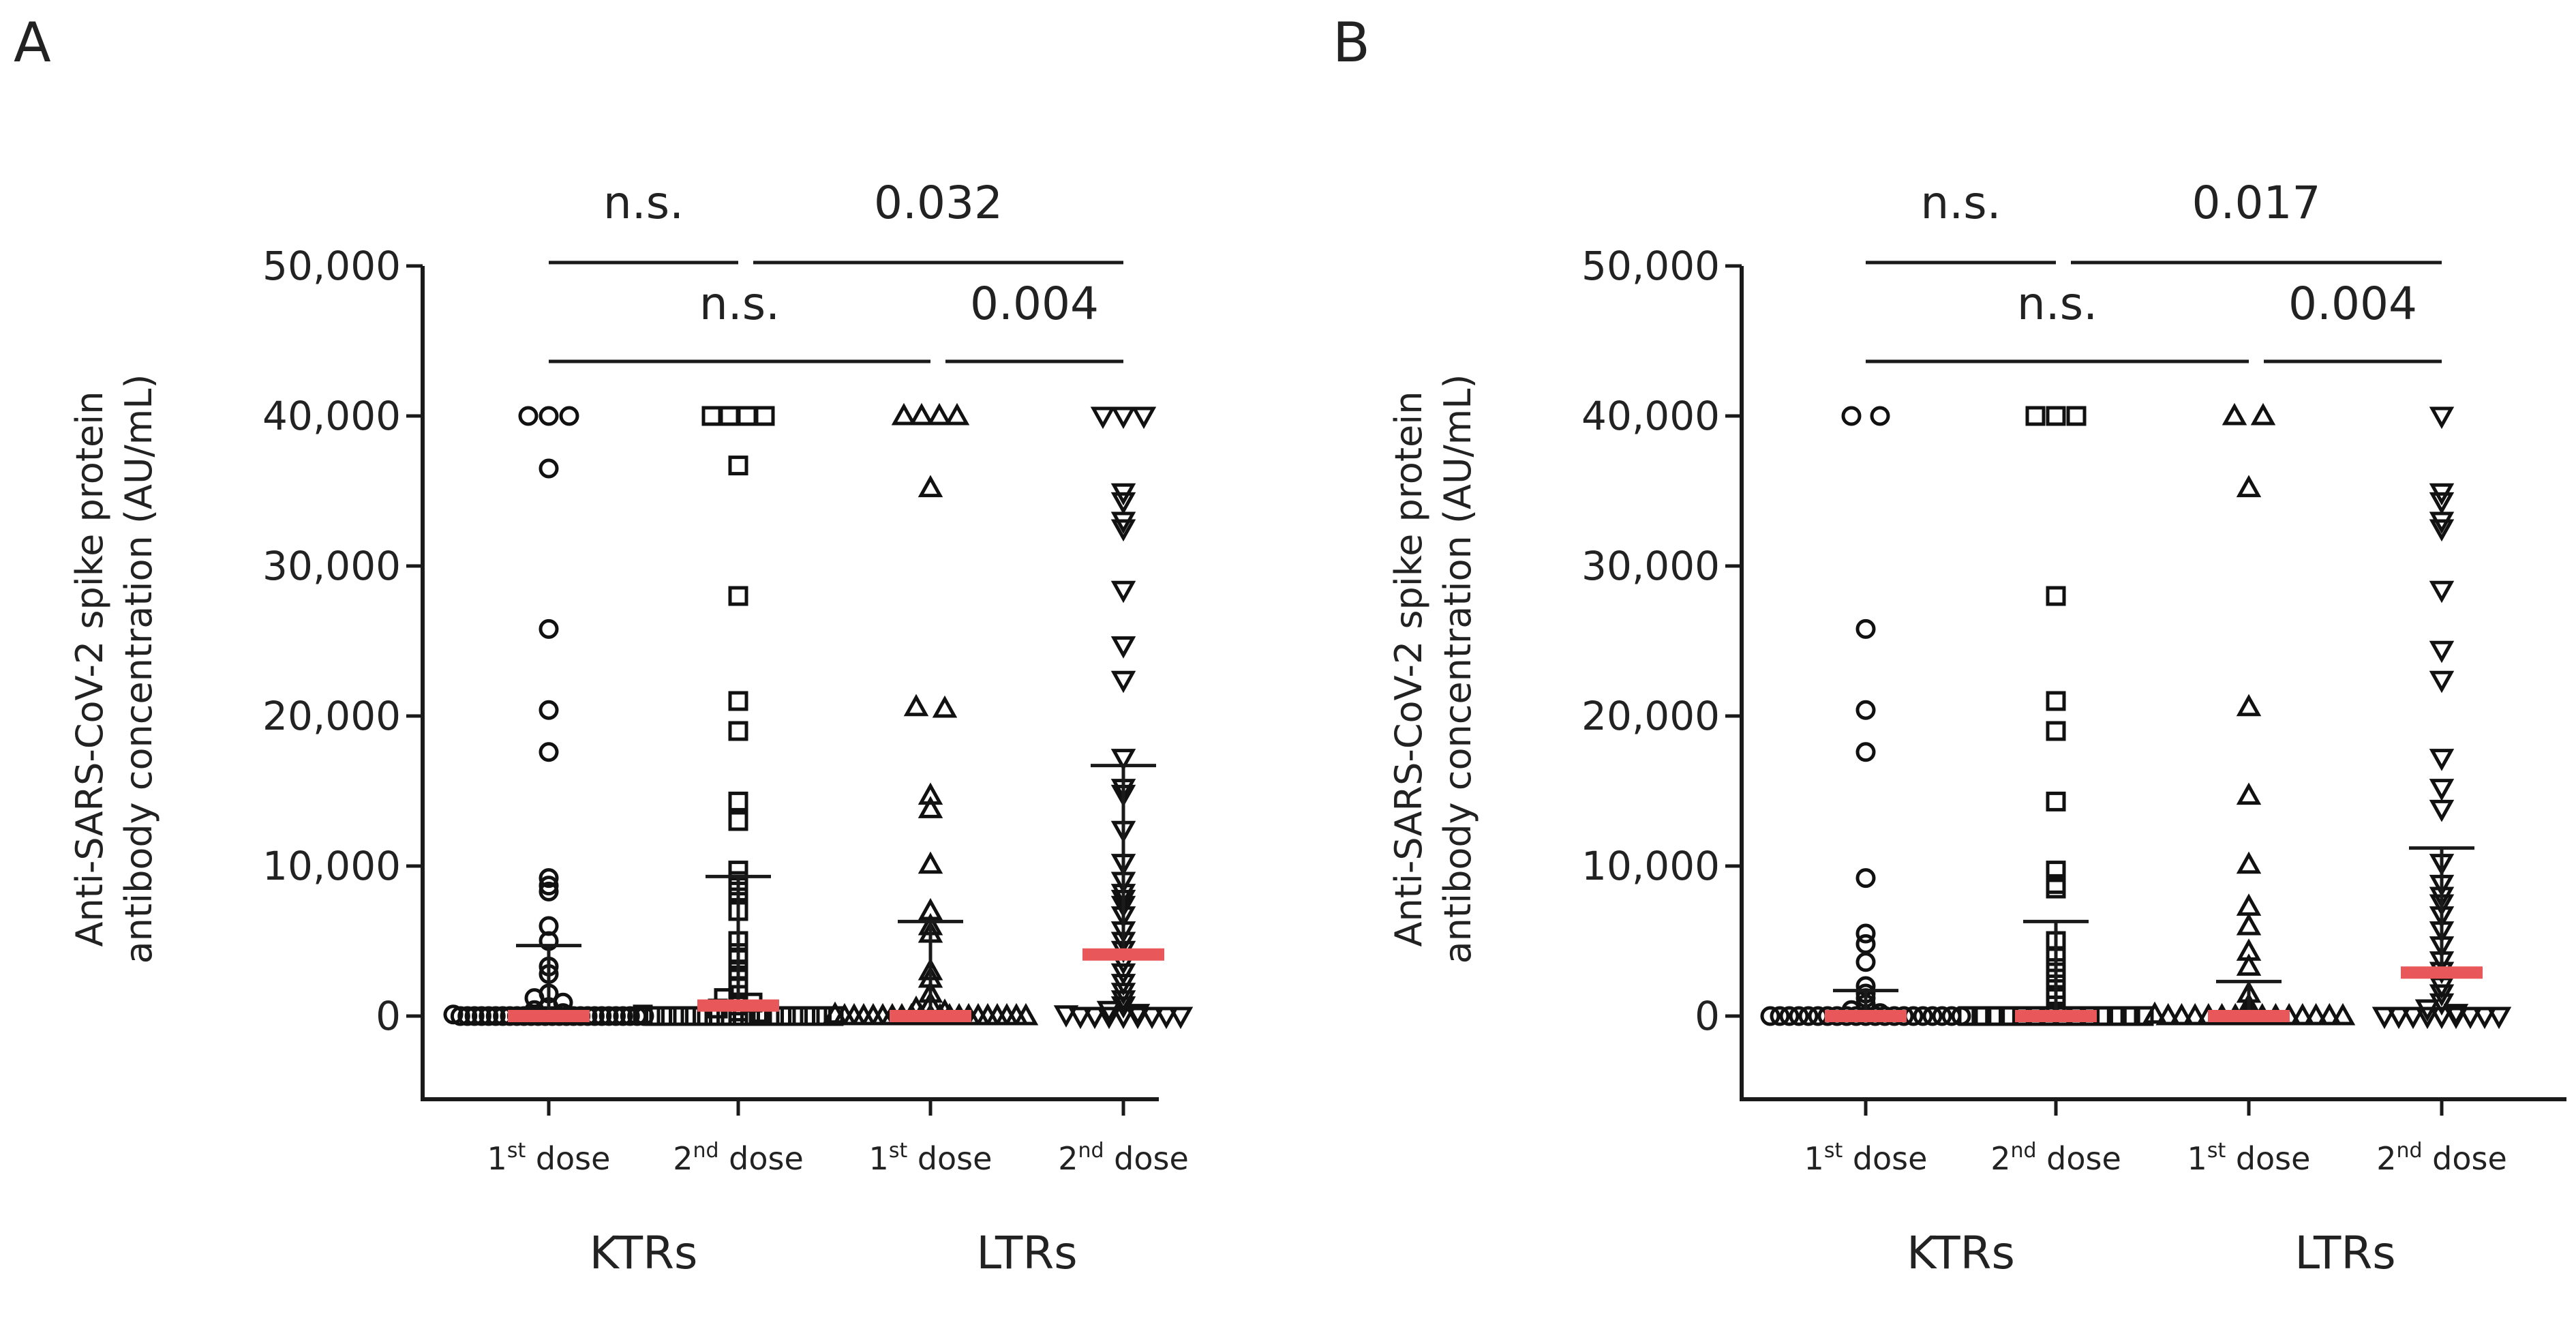 This screenshot has width=2576, height=1327. Describe the element at coordinates (1351, 42) in the screenshot. I see `panel-label: B` at that location.